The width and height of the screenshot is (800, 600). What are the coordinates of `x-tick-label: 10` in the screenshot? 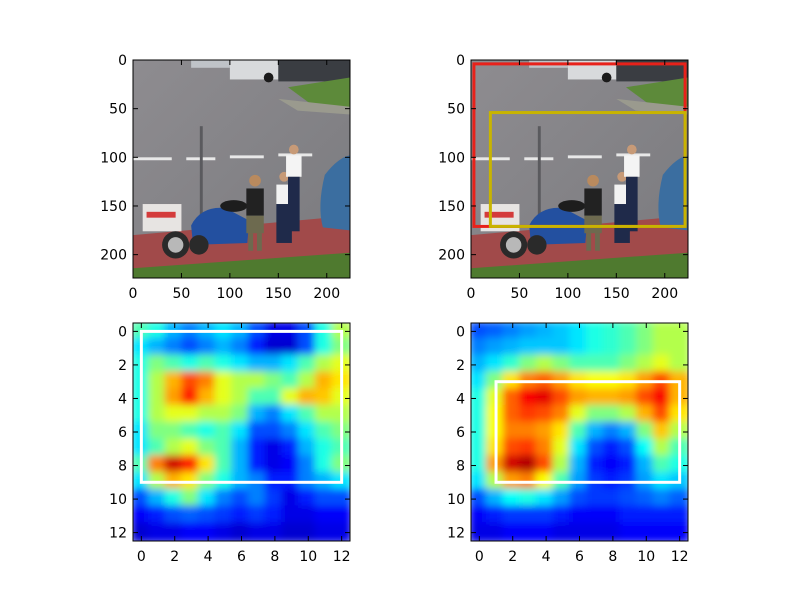 It's located at (308, 557).